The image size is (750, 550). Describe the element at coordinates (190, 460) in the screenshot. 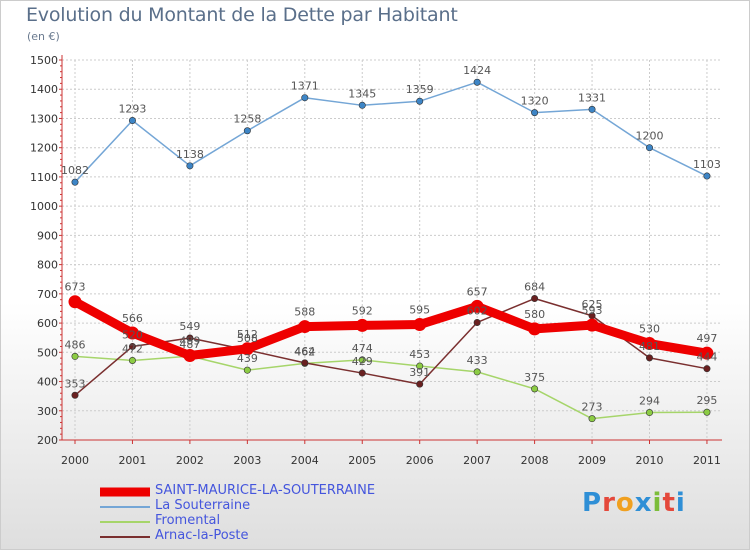

I see `x-tick-label: 2002` at that location.